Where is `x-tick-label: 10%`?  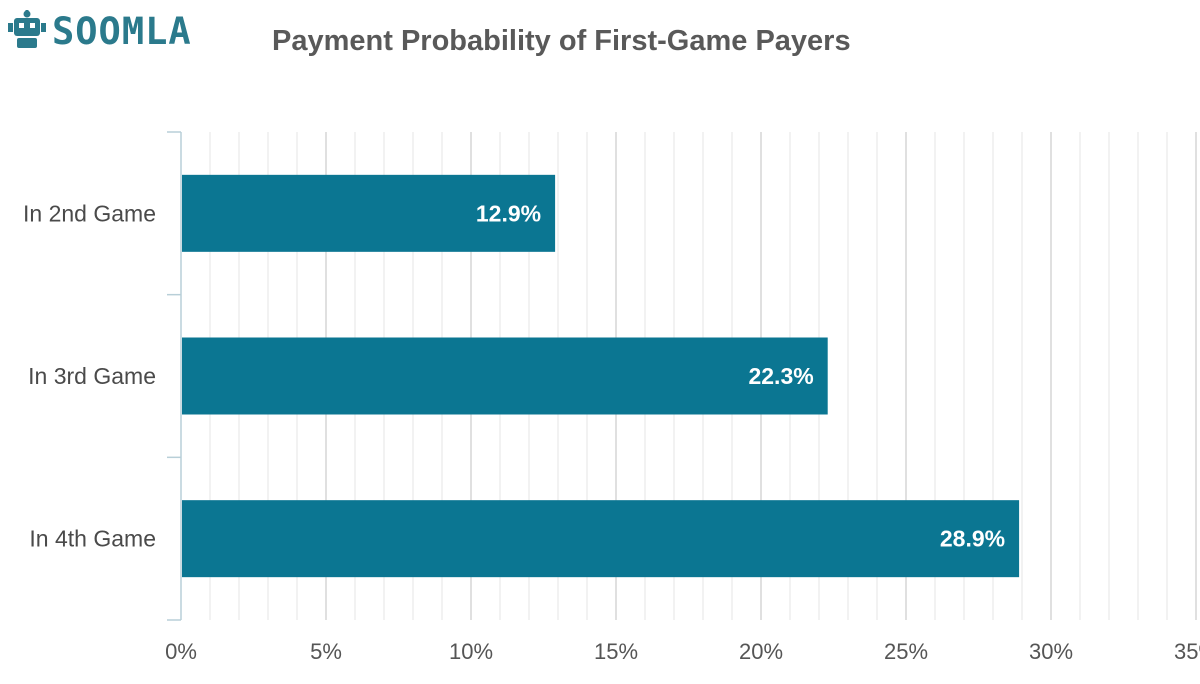 x-tick-label: 10% is located at coordinates (471, 651).